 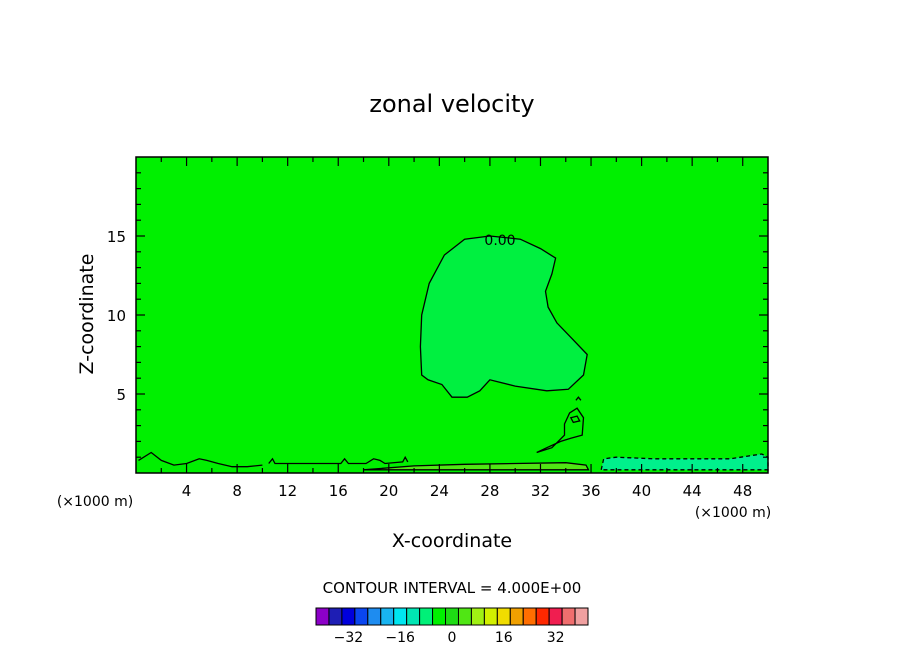 What do you see at coordinates (287, 491) in the screenshot?
I see `x-tick-label: 12` at bounding box center [287, 491].